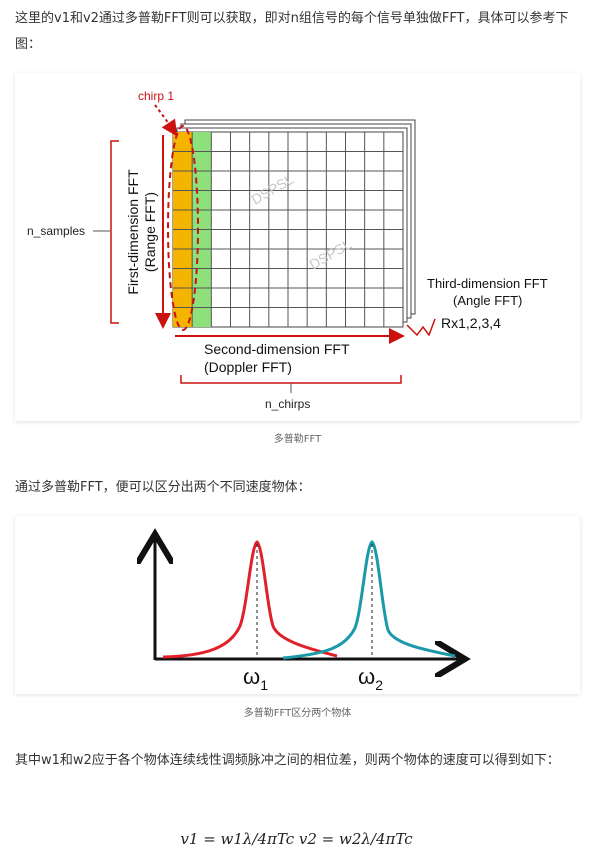 Image resolution: width=593 pixels, height=853 pixels. Describe the element at coordinates (370, 678) in the screenshot. I see `omega2-label: ω2` at that location.